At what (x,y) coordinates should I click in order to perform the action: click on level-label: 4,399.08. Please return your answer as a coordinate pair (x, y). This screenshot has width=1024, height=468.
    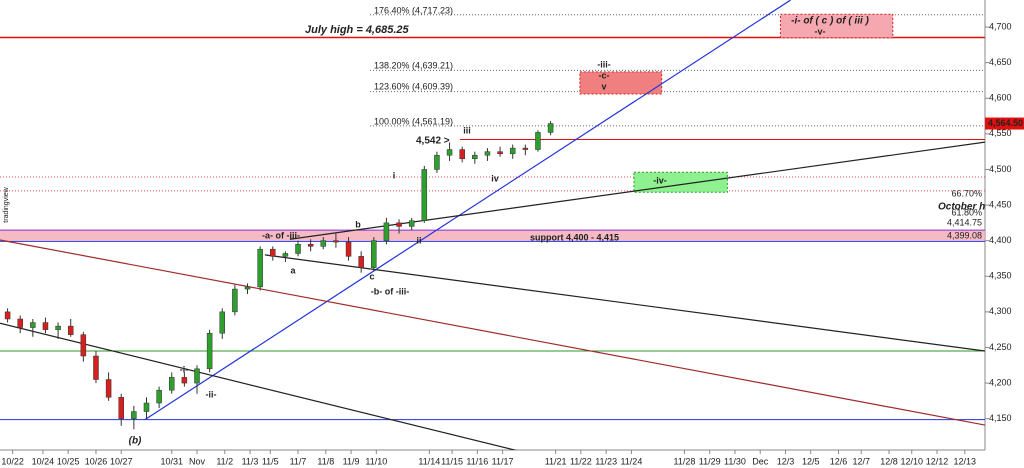
    Looking at the image, I should click on (964, 235).